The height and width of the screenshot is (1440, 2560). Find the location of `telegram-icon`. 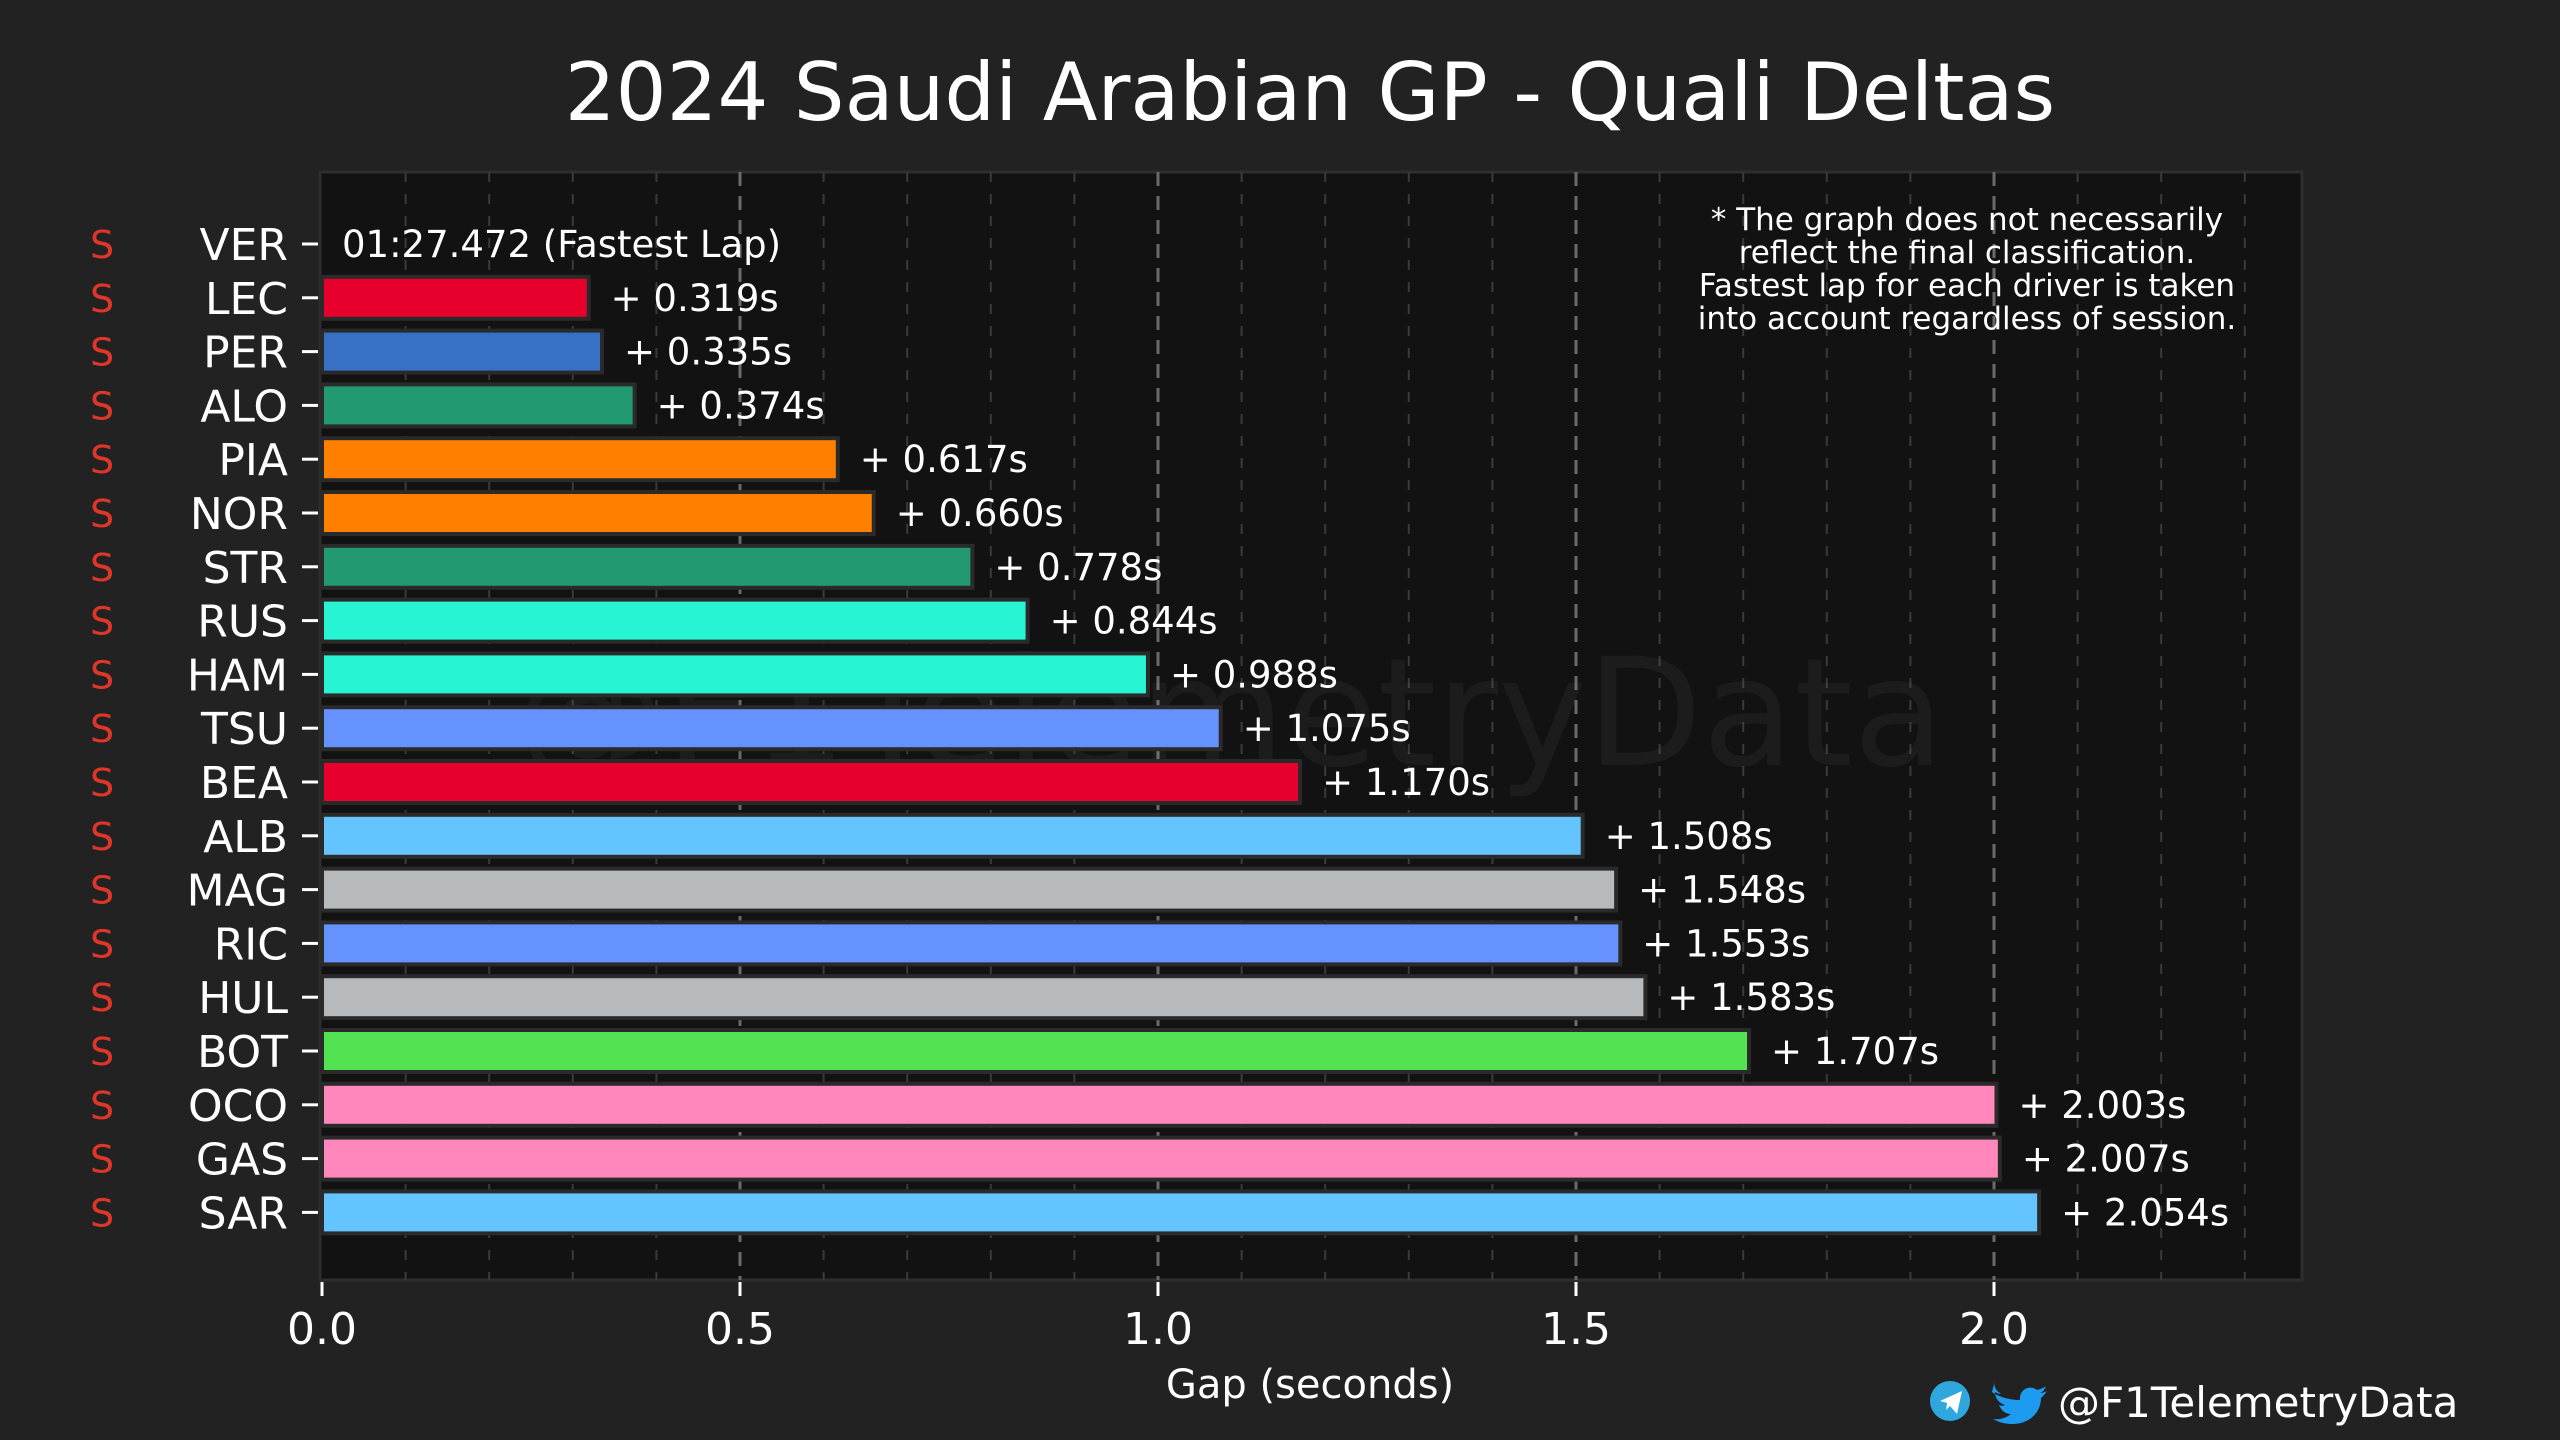

telegram-icon is located at coordinates (1950, 1401).